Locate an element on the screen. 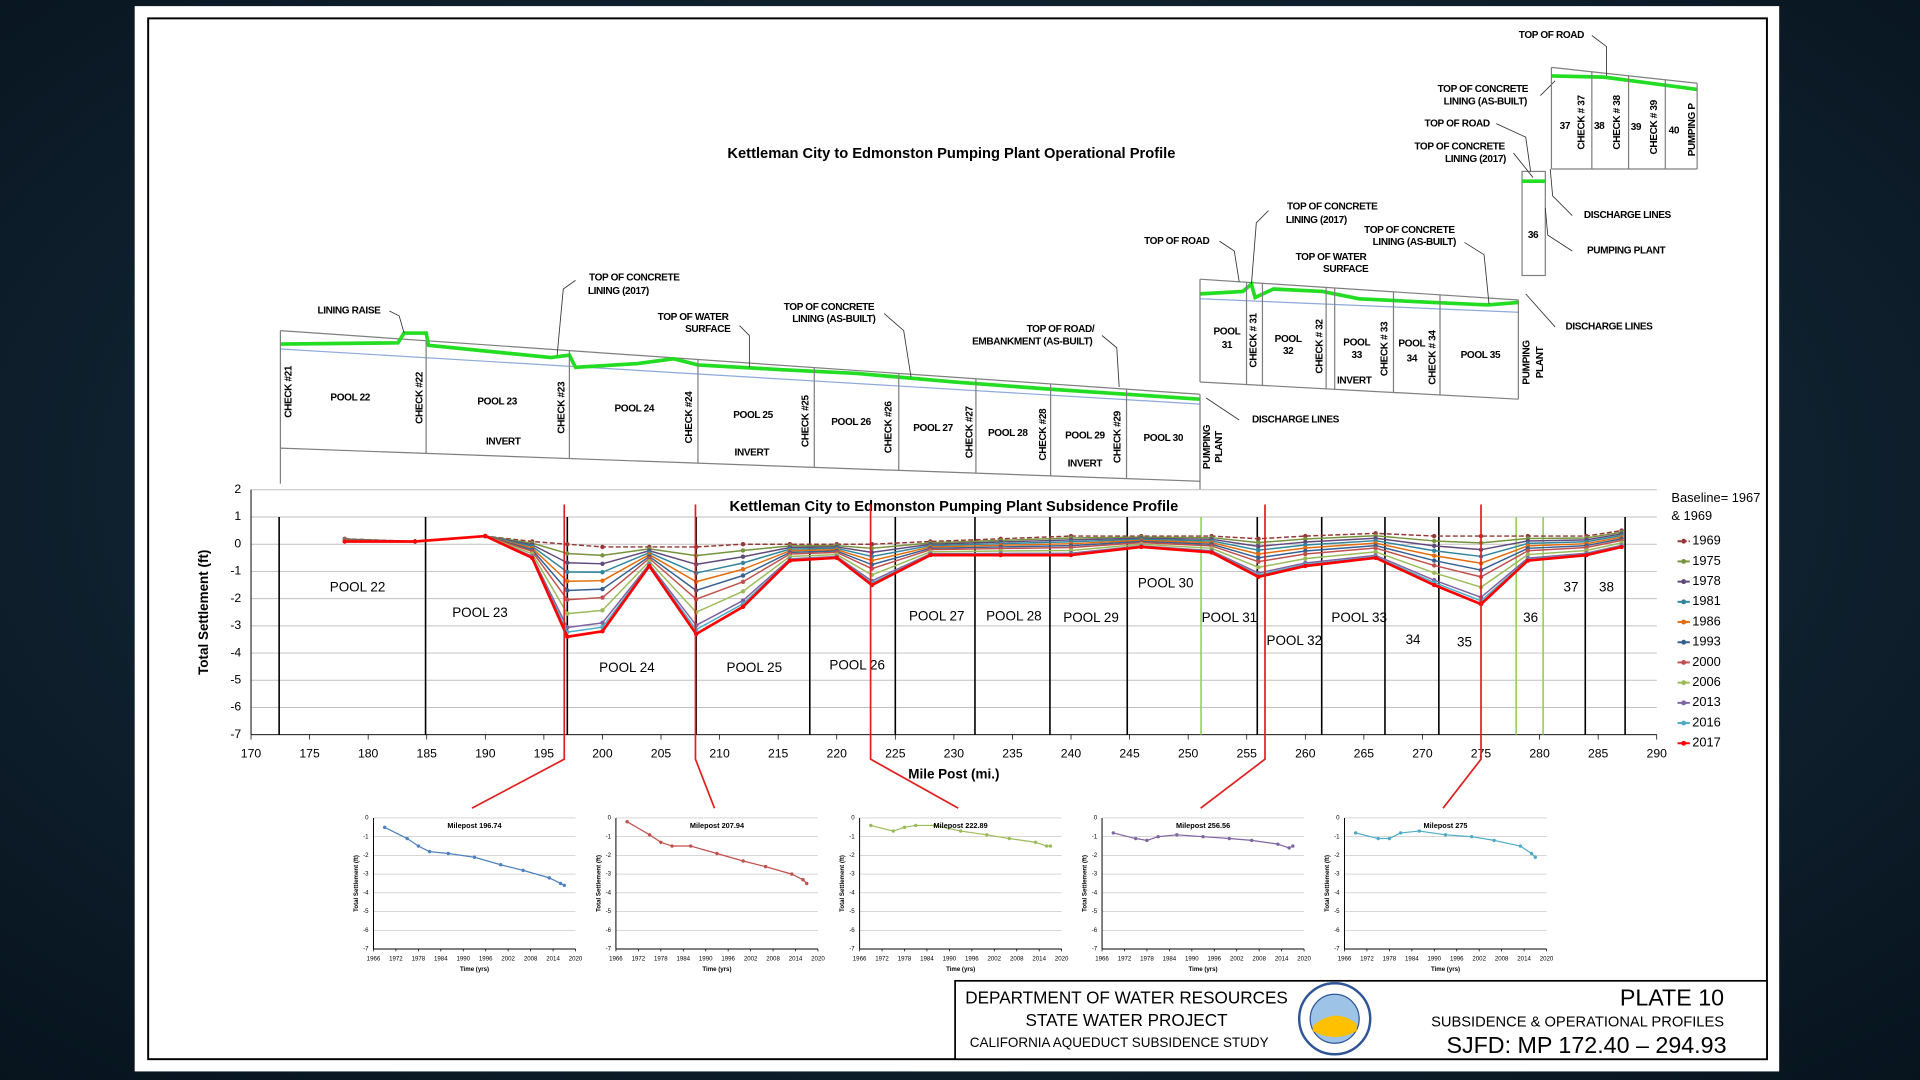 This screenshot has width=1920, height=1080. plate-subtitle: SUBSIDENCE & OPERATIONAL PROFILES is located at coordinates (1577, 1022).